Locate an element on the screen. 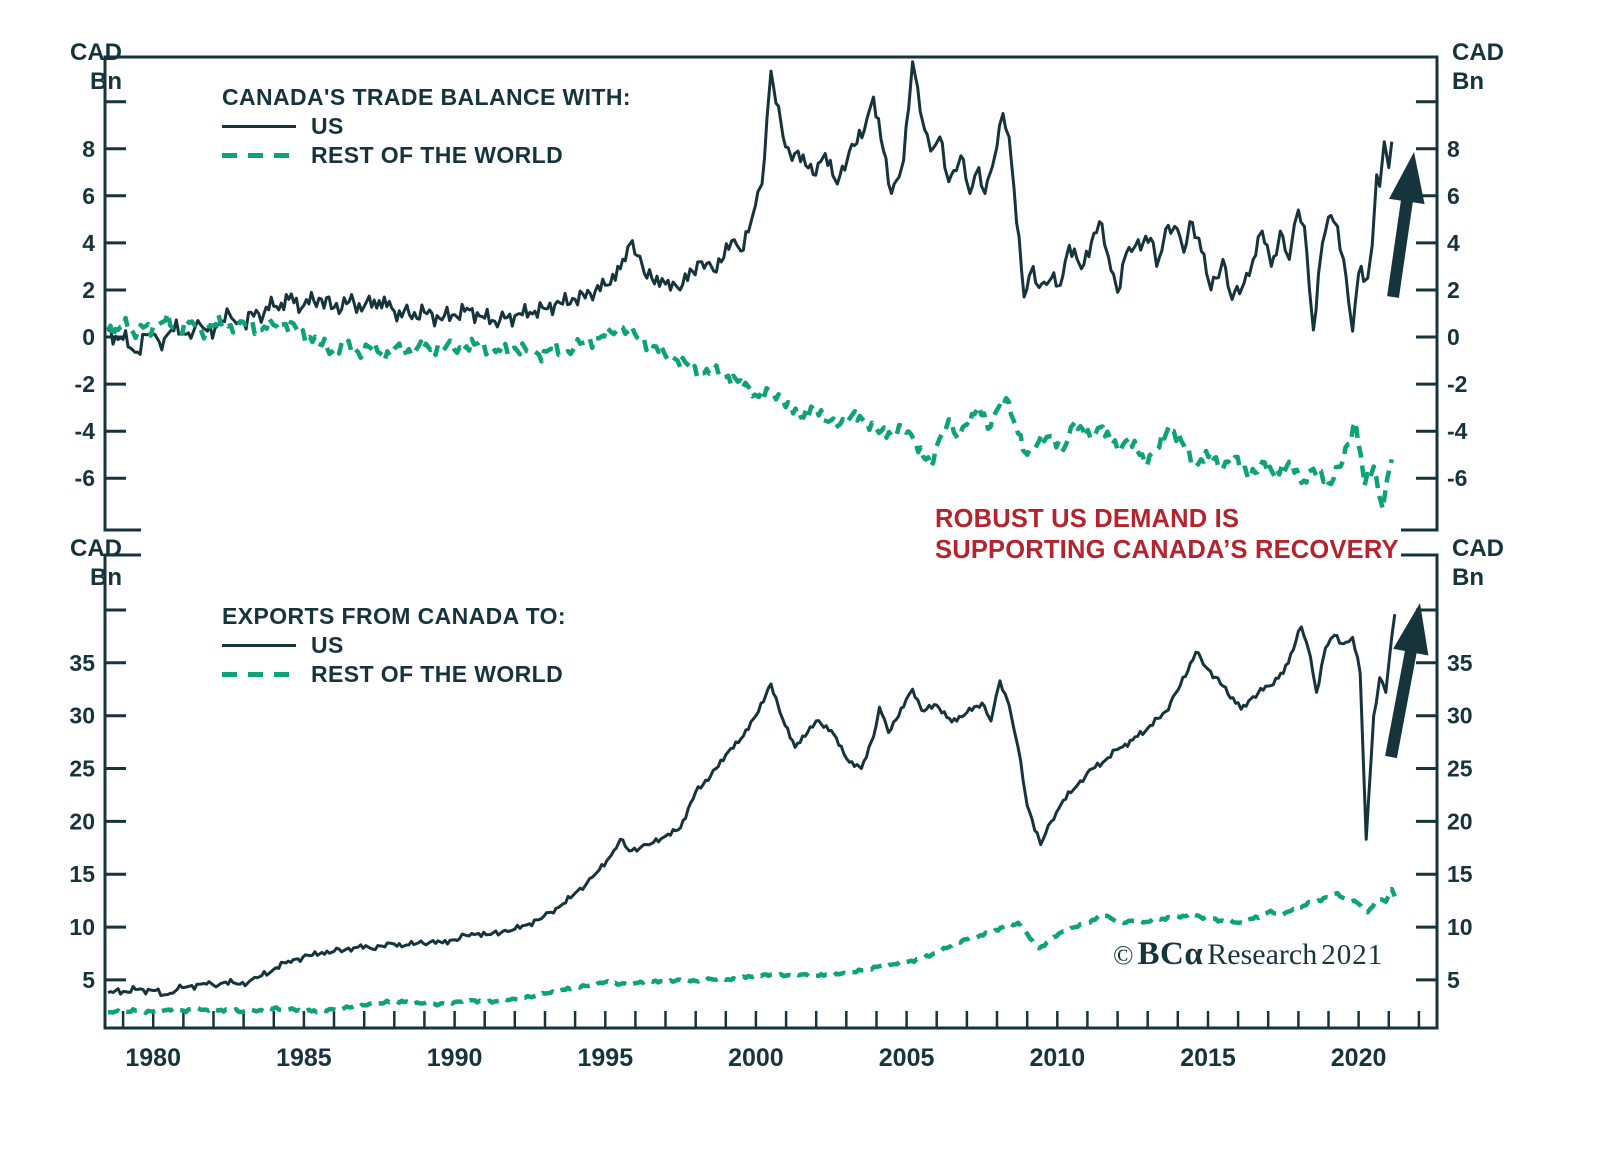 The width and height of the screenshot is (1600, 1172). y-tick-label-right: 0 is located at coordinates (1453, 337).